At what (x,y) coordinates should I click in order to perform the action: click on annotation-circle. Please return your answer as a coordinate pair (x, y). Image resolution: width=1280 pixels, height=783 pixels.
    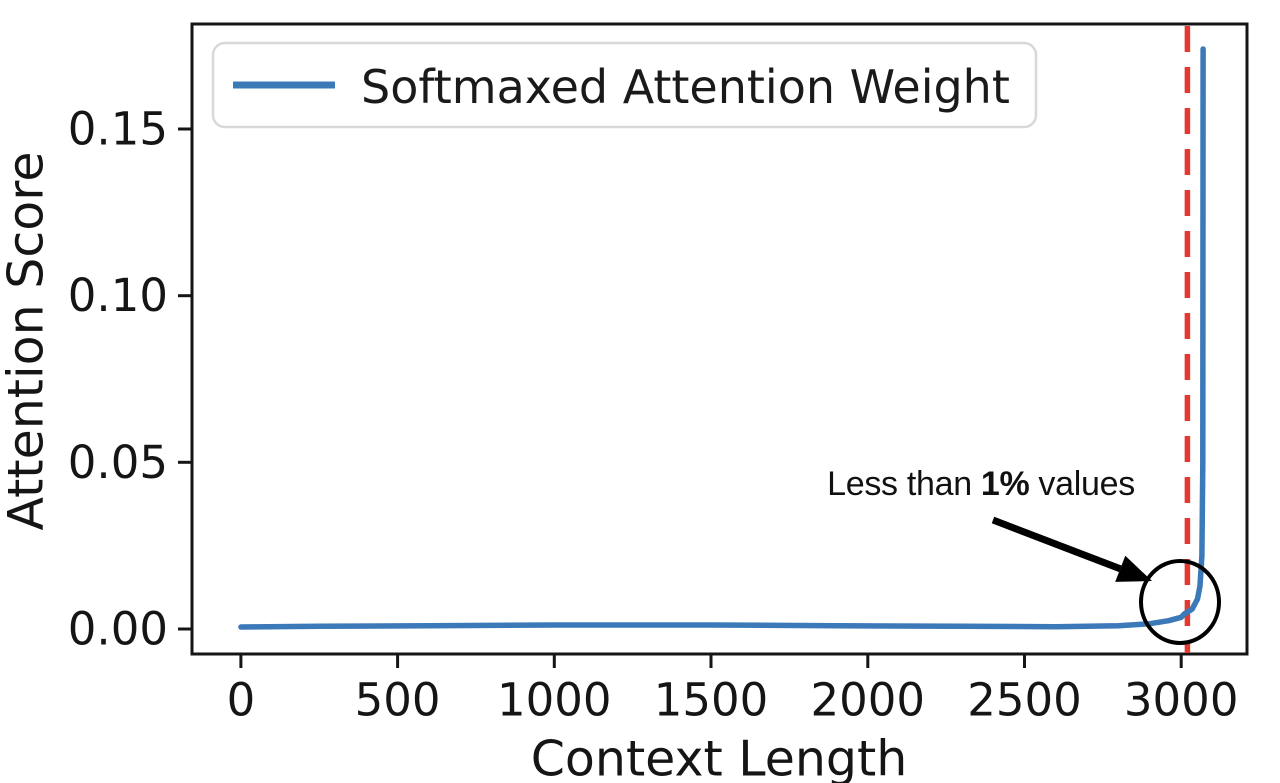
    Looking at the image, I should click on (1180, 602).